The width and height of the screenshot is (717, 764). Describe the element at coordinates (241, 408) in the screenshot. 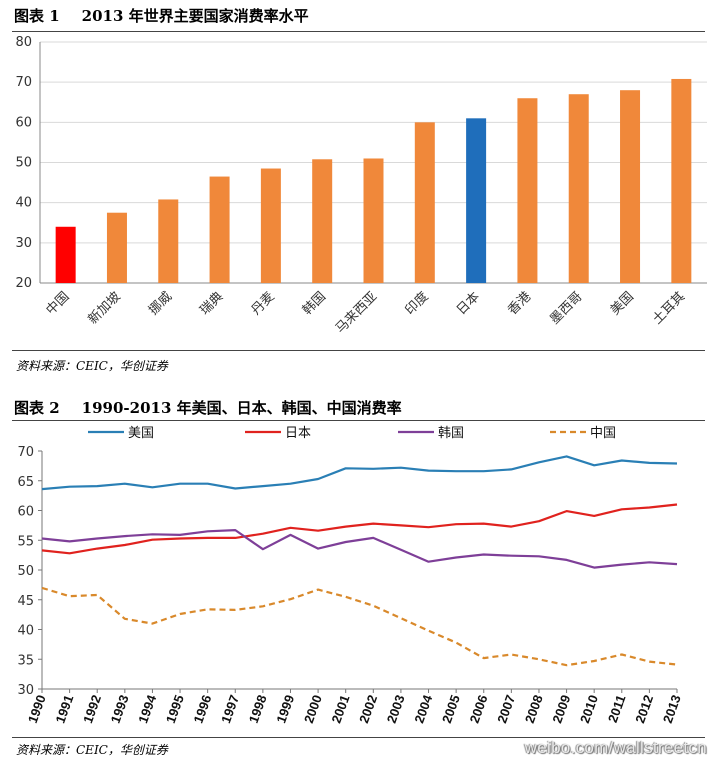

I see `figure2-title-text: 1990-2013 年美国、日本、韩国、中国消费率` at that location.